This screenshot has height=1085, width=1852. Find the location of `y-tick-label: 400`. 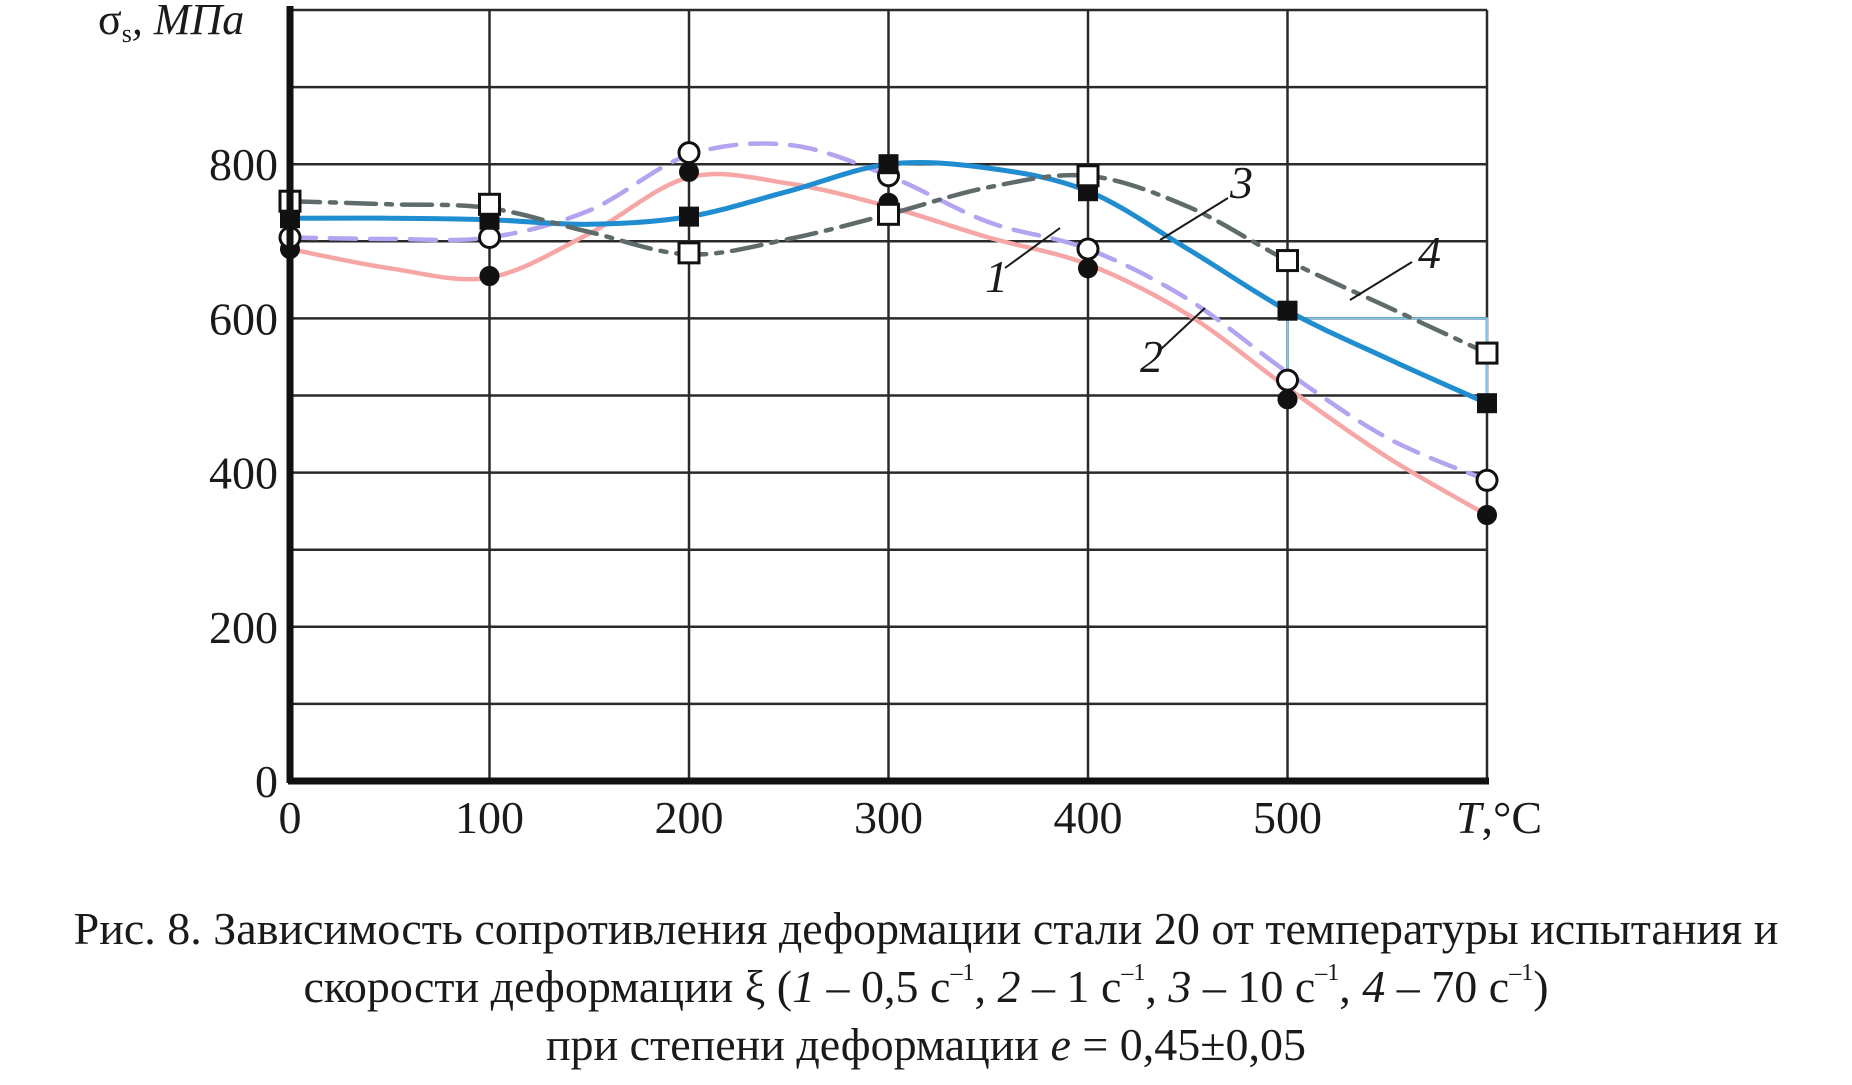

y-tick-label: 400 is located at coordinates (243, 473).